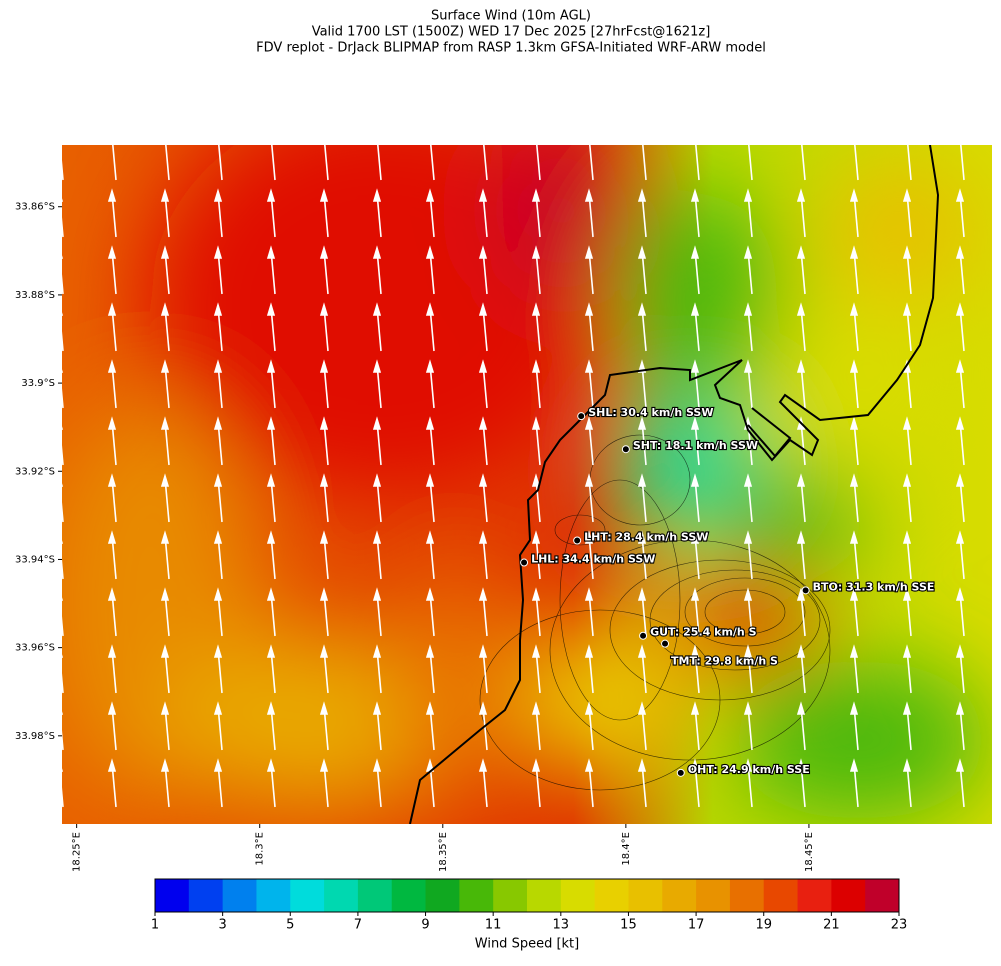  Describe the element at coordinates (260, 849) in the screenshot. I see `lon-label: 18.3°E` at that location.